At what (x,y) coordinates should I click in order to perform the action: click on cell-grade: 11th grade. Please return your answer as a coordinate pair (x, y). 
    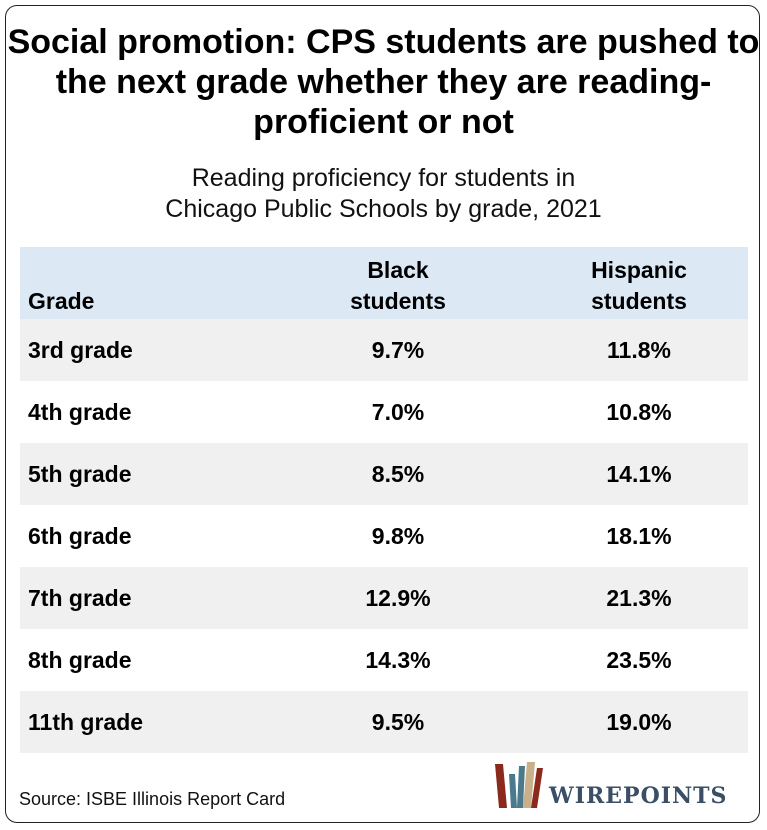
    Looking at the image, I should click on (86, 722).